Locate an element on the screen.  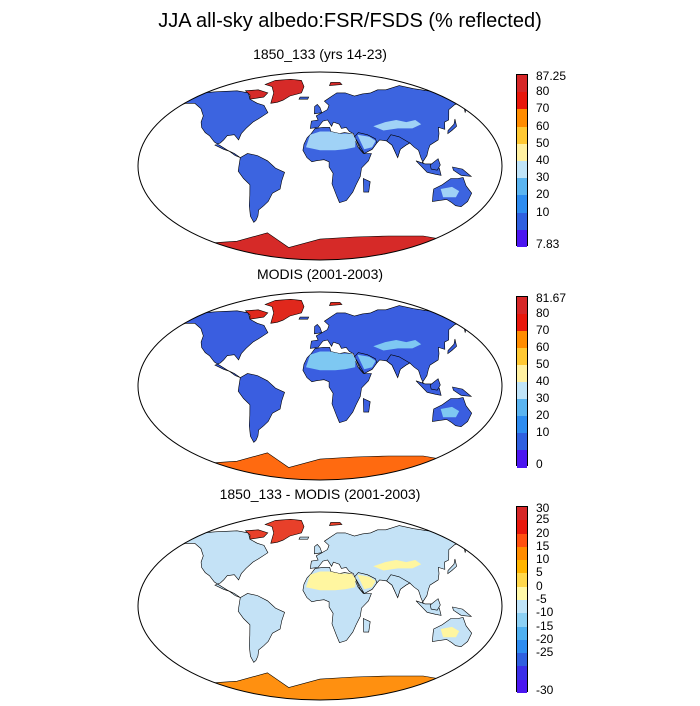
world-map-modis is located at coordinates (320, 386).